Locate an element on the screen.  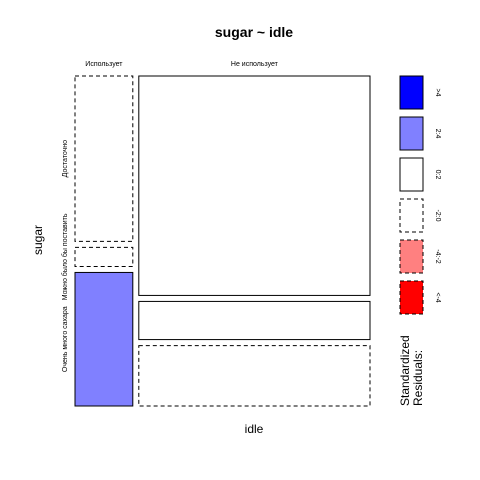
legend-label-5: -4:-2 is located at coordinates (437, 256).